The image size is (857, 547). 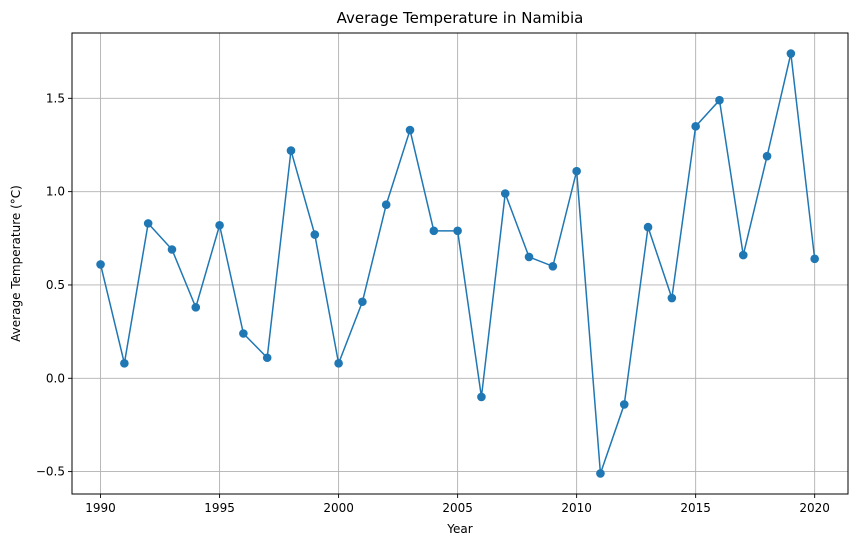 I want to click on y-axis-label: Average Temperature (°C), so click(x=16, y=263).